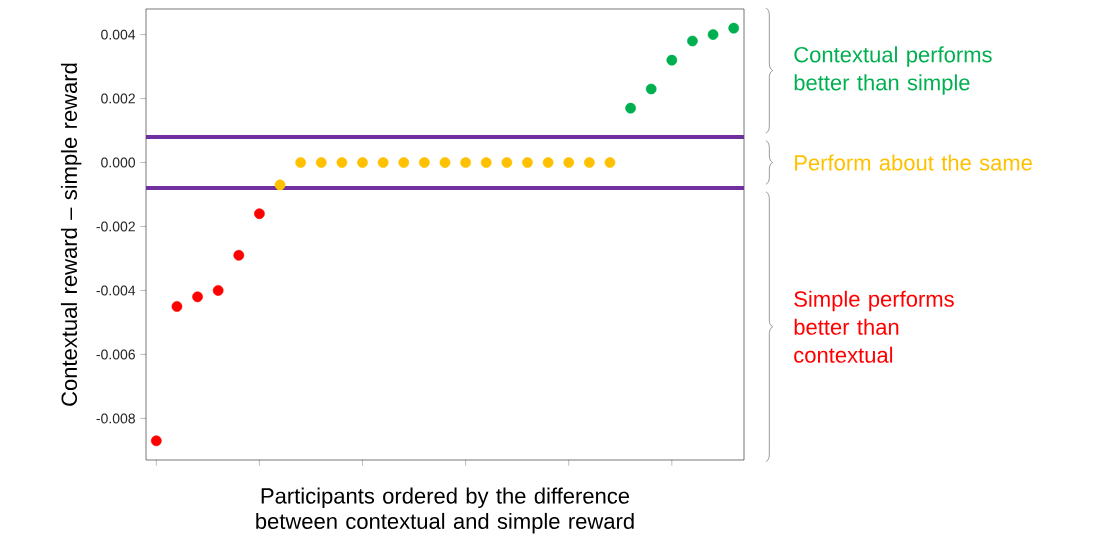  What do you see at coordinates (445, 510) in the screenshot?
I see `x-axis-title: Participants ordered by the difference between contextual and simple reward` at bounding box center [445, 510].